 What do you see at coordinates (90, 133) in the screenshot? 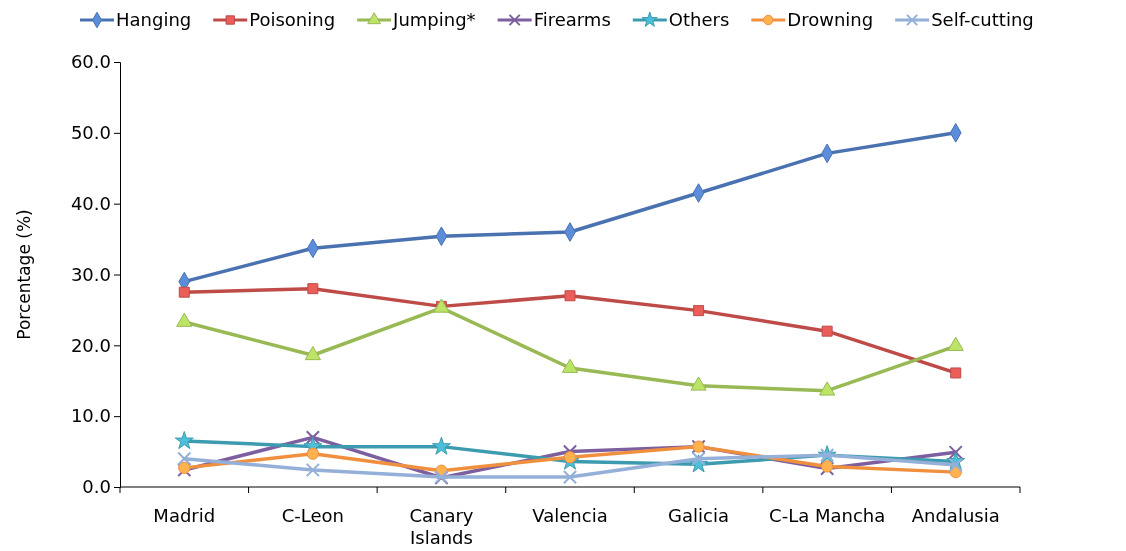
I see `y-tick-label: 50.0` at bounding box center [90, 133].